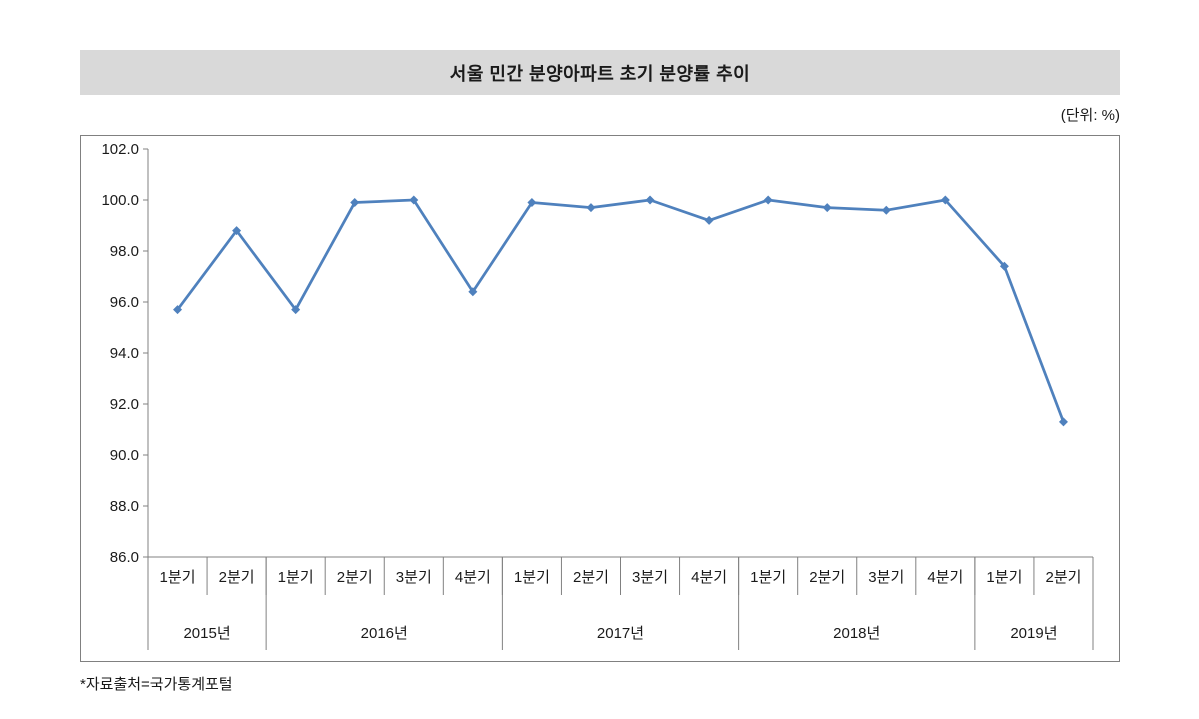 This screenshot has height=719, width=1199. I want to click on y-axis-label: 94.0, so click(124, 353).